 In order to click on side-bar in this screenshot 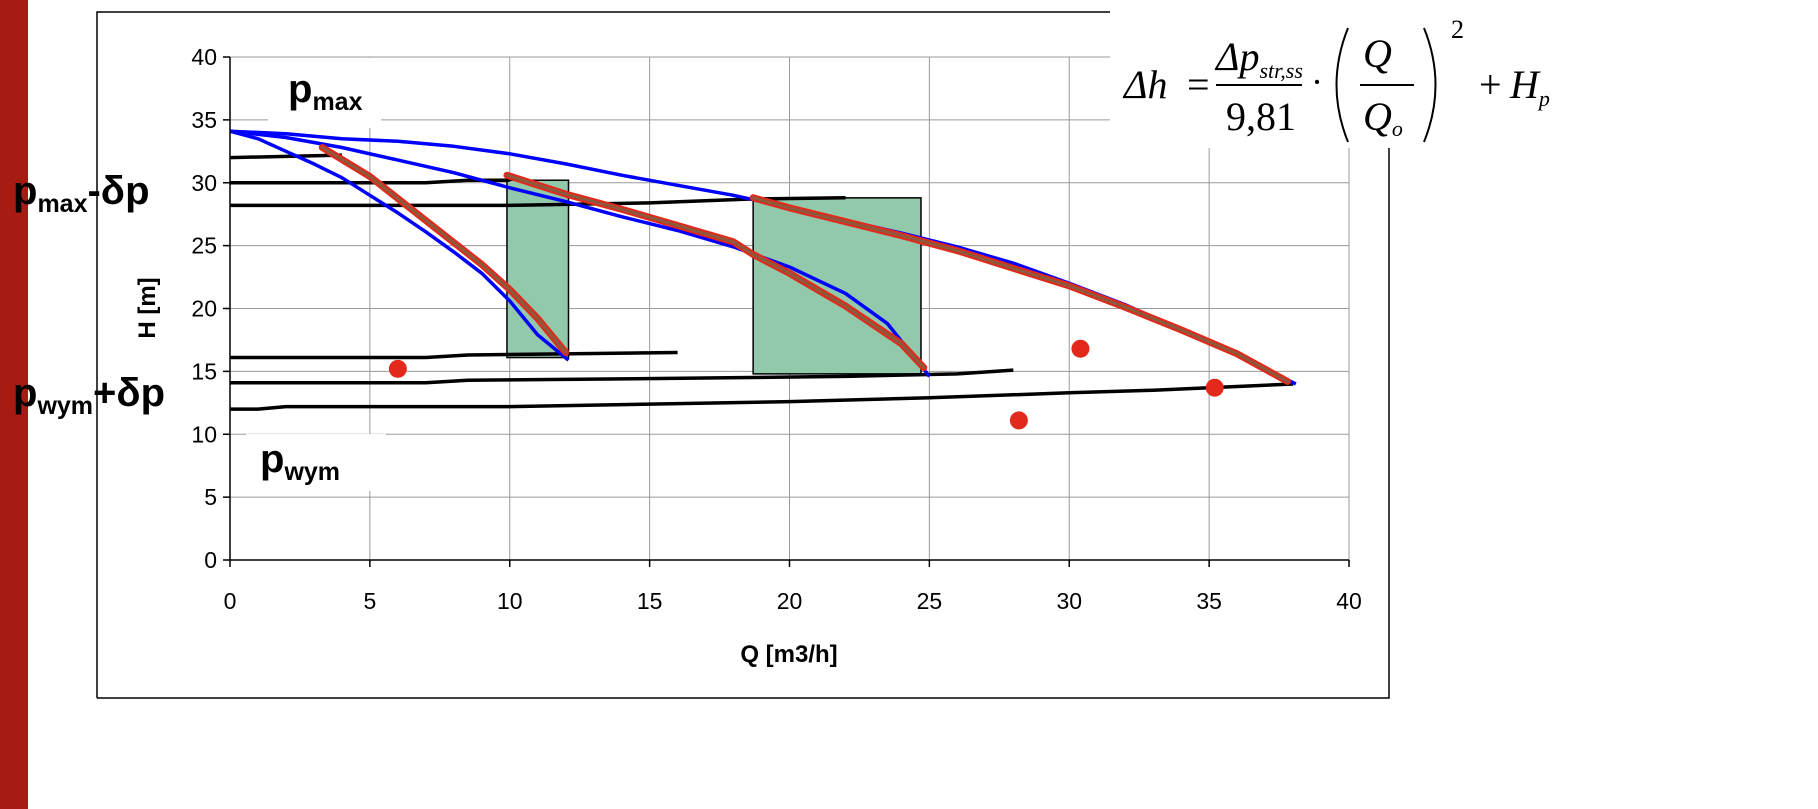, I will do `click(14, 404)`.